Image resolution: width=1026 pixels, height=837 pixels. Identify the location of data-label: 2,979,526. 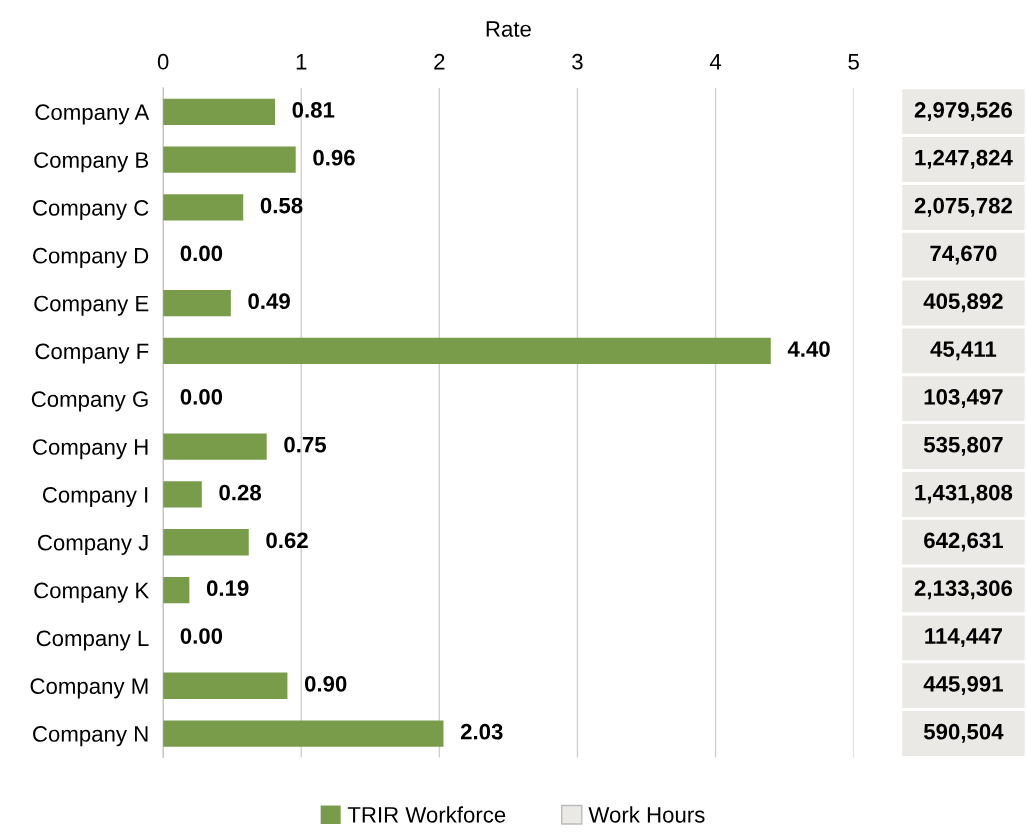
(963, 111).